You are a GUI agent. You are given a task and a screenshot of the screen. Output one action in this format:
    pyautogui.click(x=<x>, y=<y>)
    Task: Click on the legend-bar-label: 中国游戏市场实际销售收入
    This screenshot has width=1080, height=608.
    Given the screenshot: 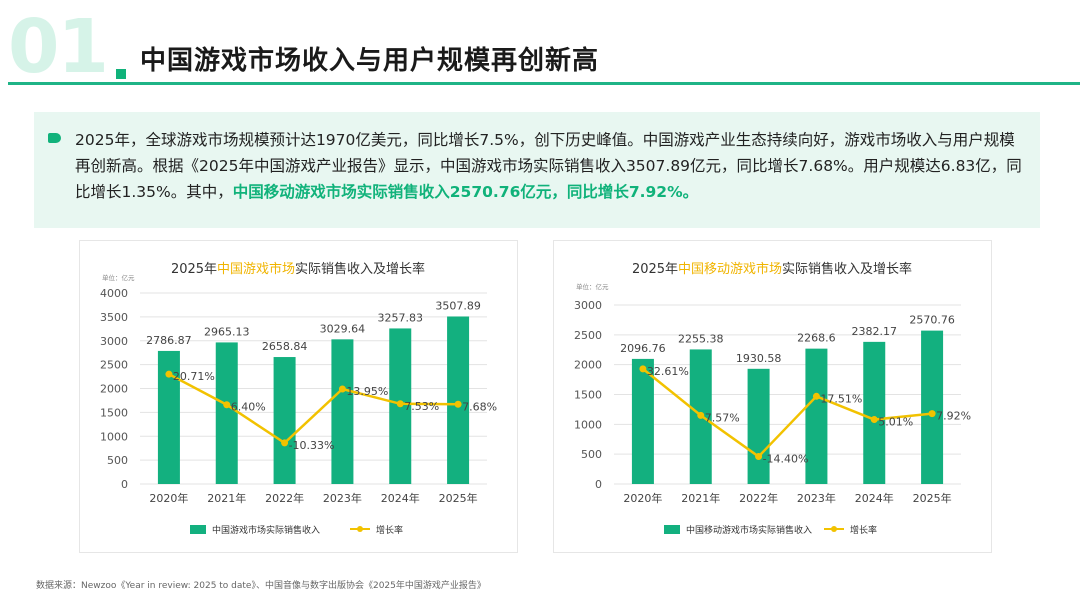 What is the action you would take?
    pyautogui.click(x=266, y=530)
    